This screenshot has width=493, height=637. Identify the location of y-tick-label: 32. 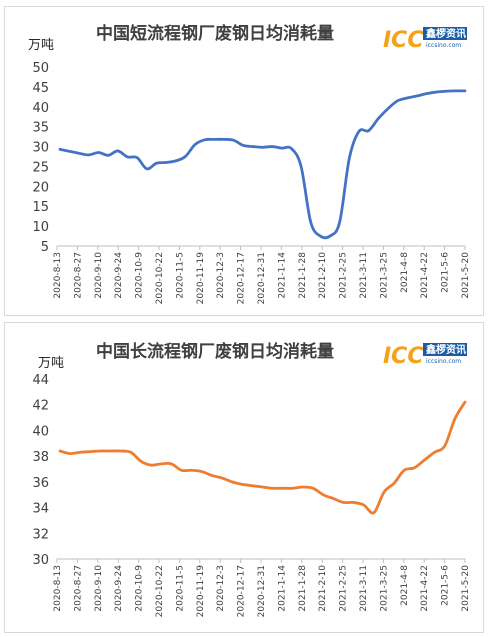
(40, 534).